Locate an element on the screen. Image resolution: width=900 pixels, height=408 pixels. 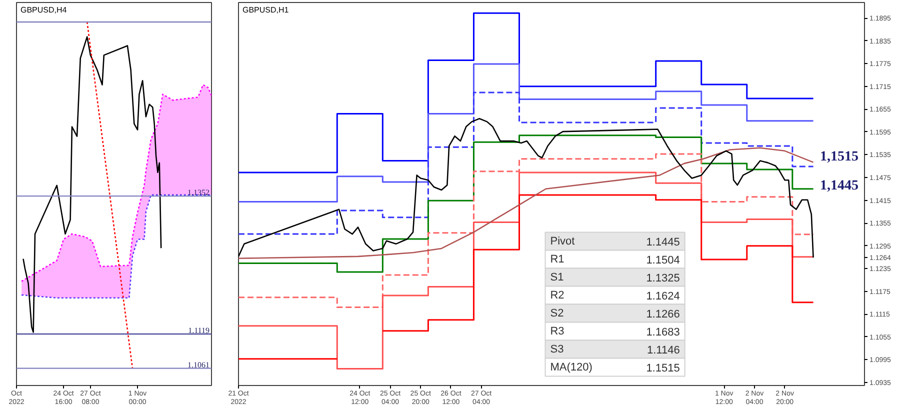
text: S2 1.1266 is located at coordinates (615, 313).